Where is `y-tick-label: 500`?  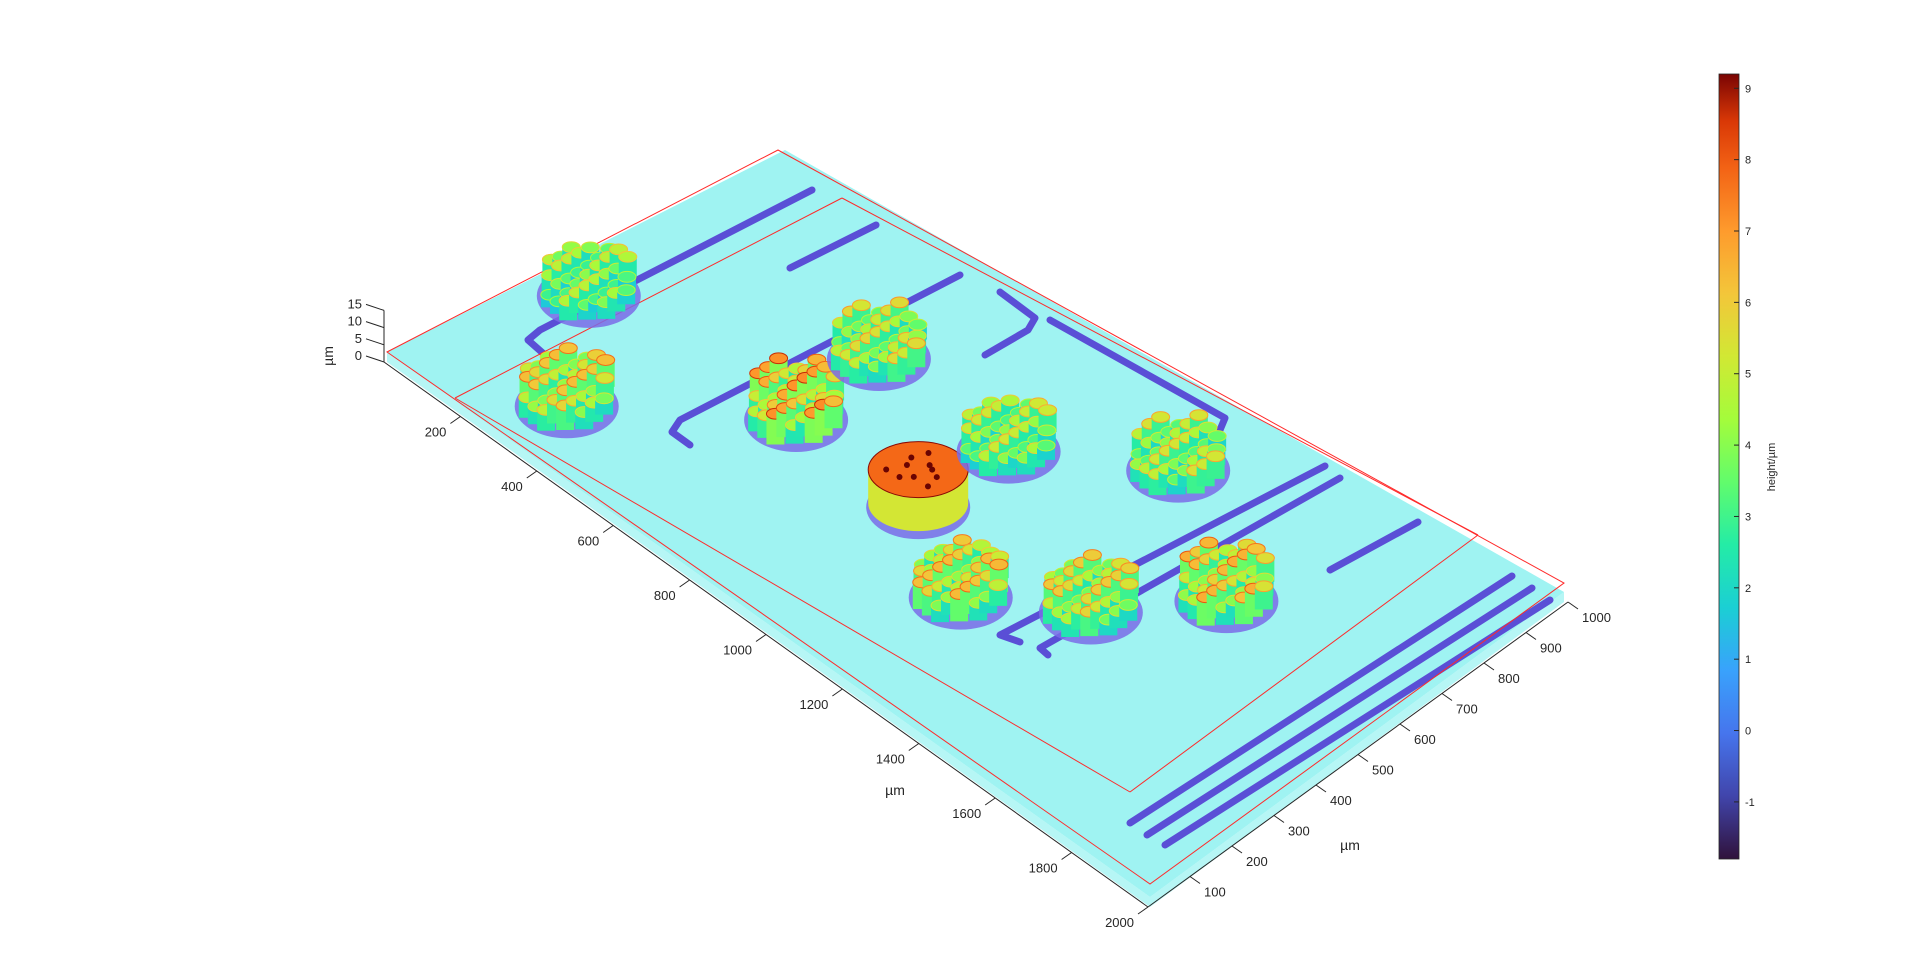 y-tick-label: 500 is located at coordinates (1383, 770).